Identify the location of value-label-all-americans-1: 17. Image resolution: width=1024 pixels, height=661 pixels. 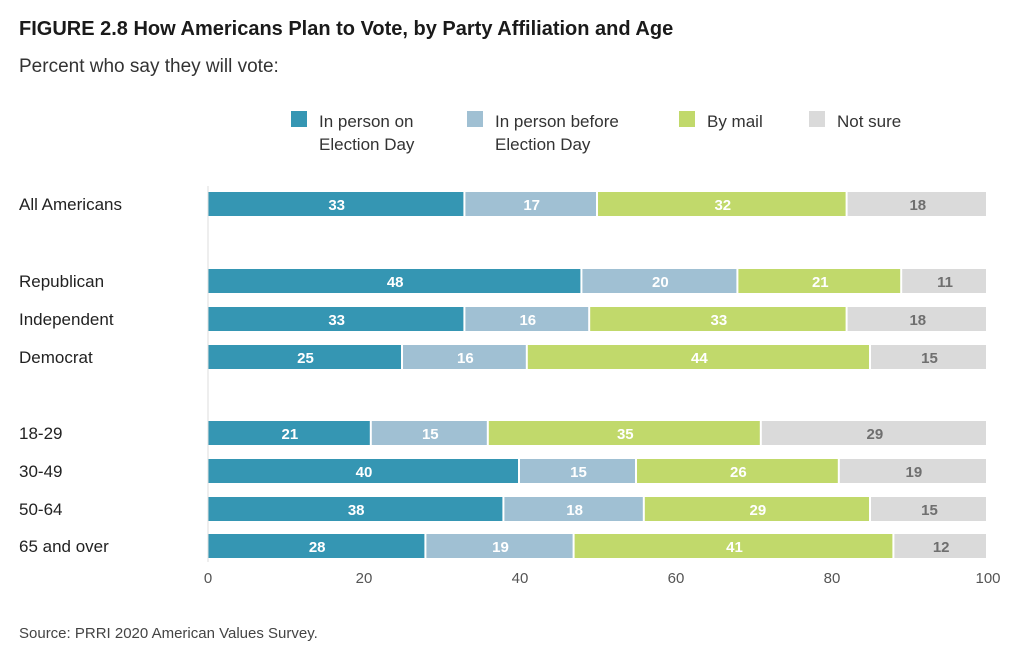
(531, 205).